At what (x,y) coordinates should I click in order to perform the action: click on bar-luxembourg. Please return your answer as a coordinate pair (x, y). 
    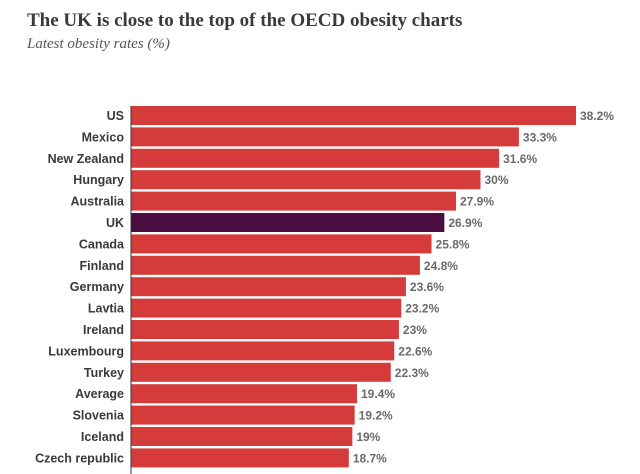
    Looking at the image, I should click on (263, 351).